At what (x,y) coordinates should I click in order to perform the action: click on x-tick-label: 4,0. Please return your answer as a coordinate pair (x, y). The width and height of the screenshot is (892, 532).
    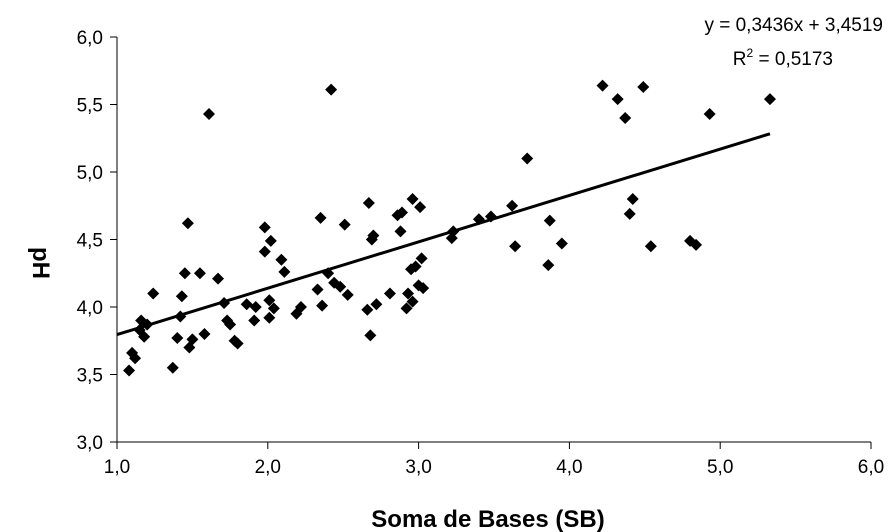
    Looking at the image, I should click on (569, 467).